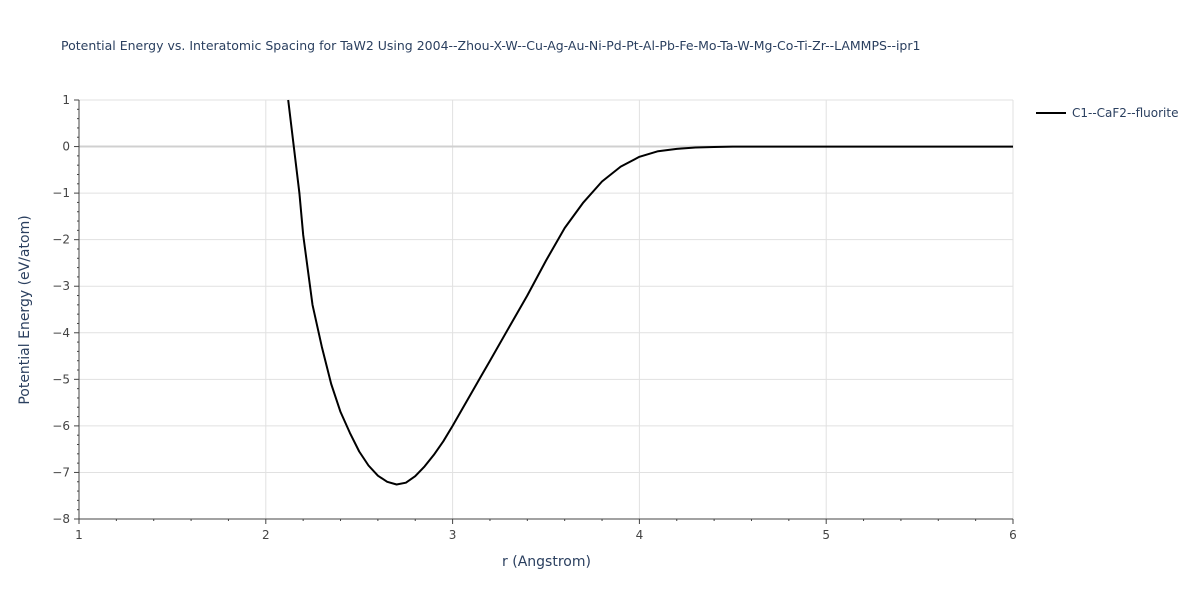  What do you see at coordinates (266, 535) in the screenshot?
I see `x-tick-label: 2` at bounding box center [266, 535].